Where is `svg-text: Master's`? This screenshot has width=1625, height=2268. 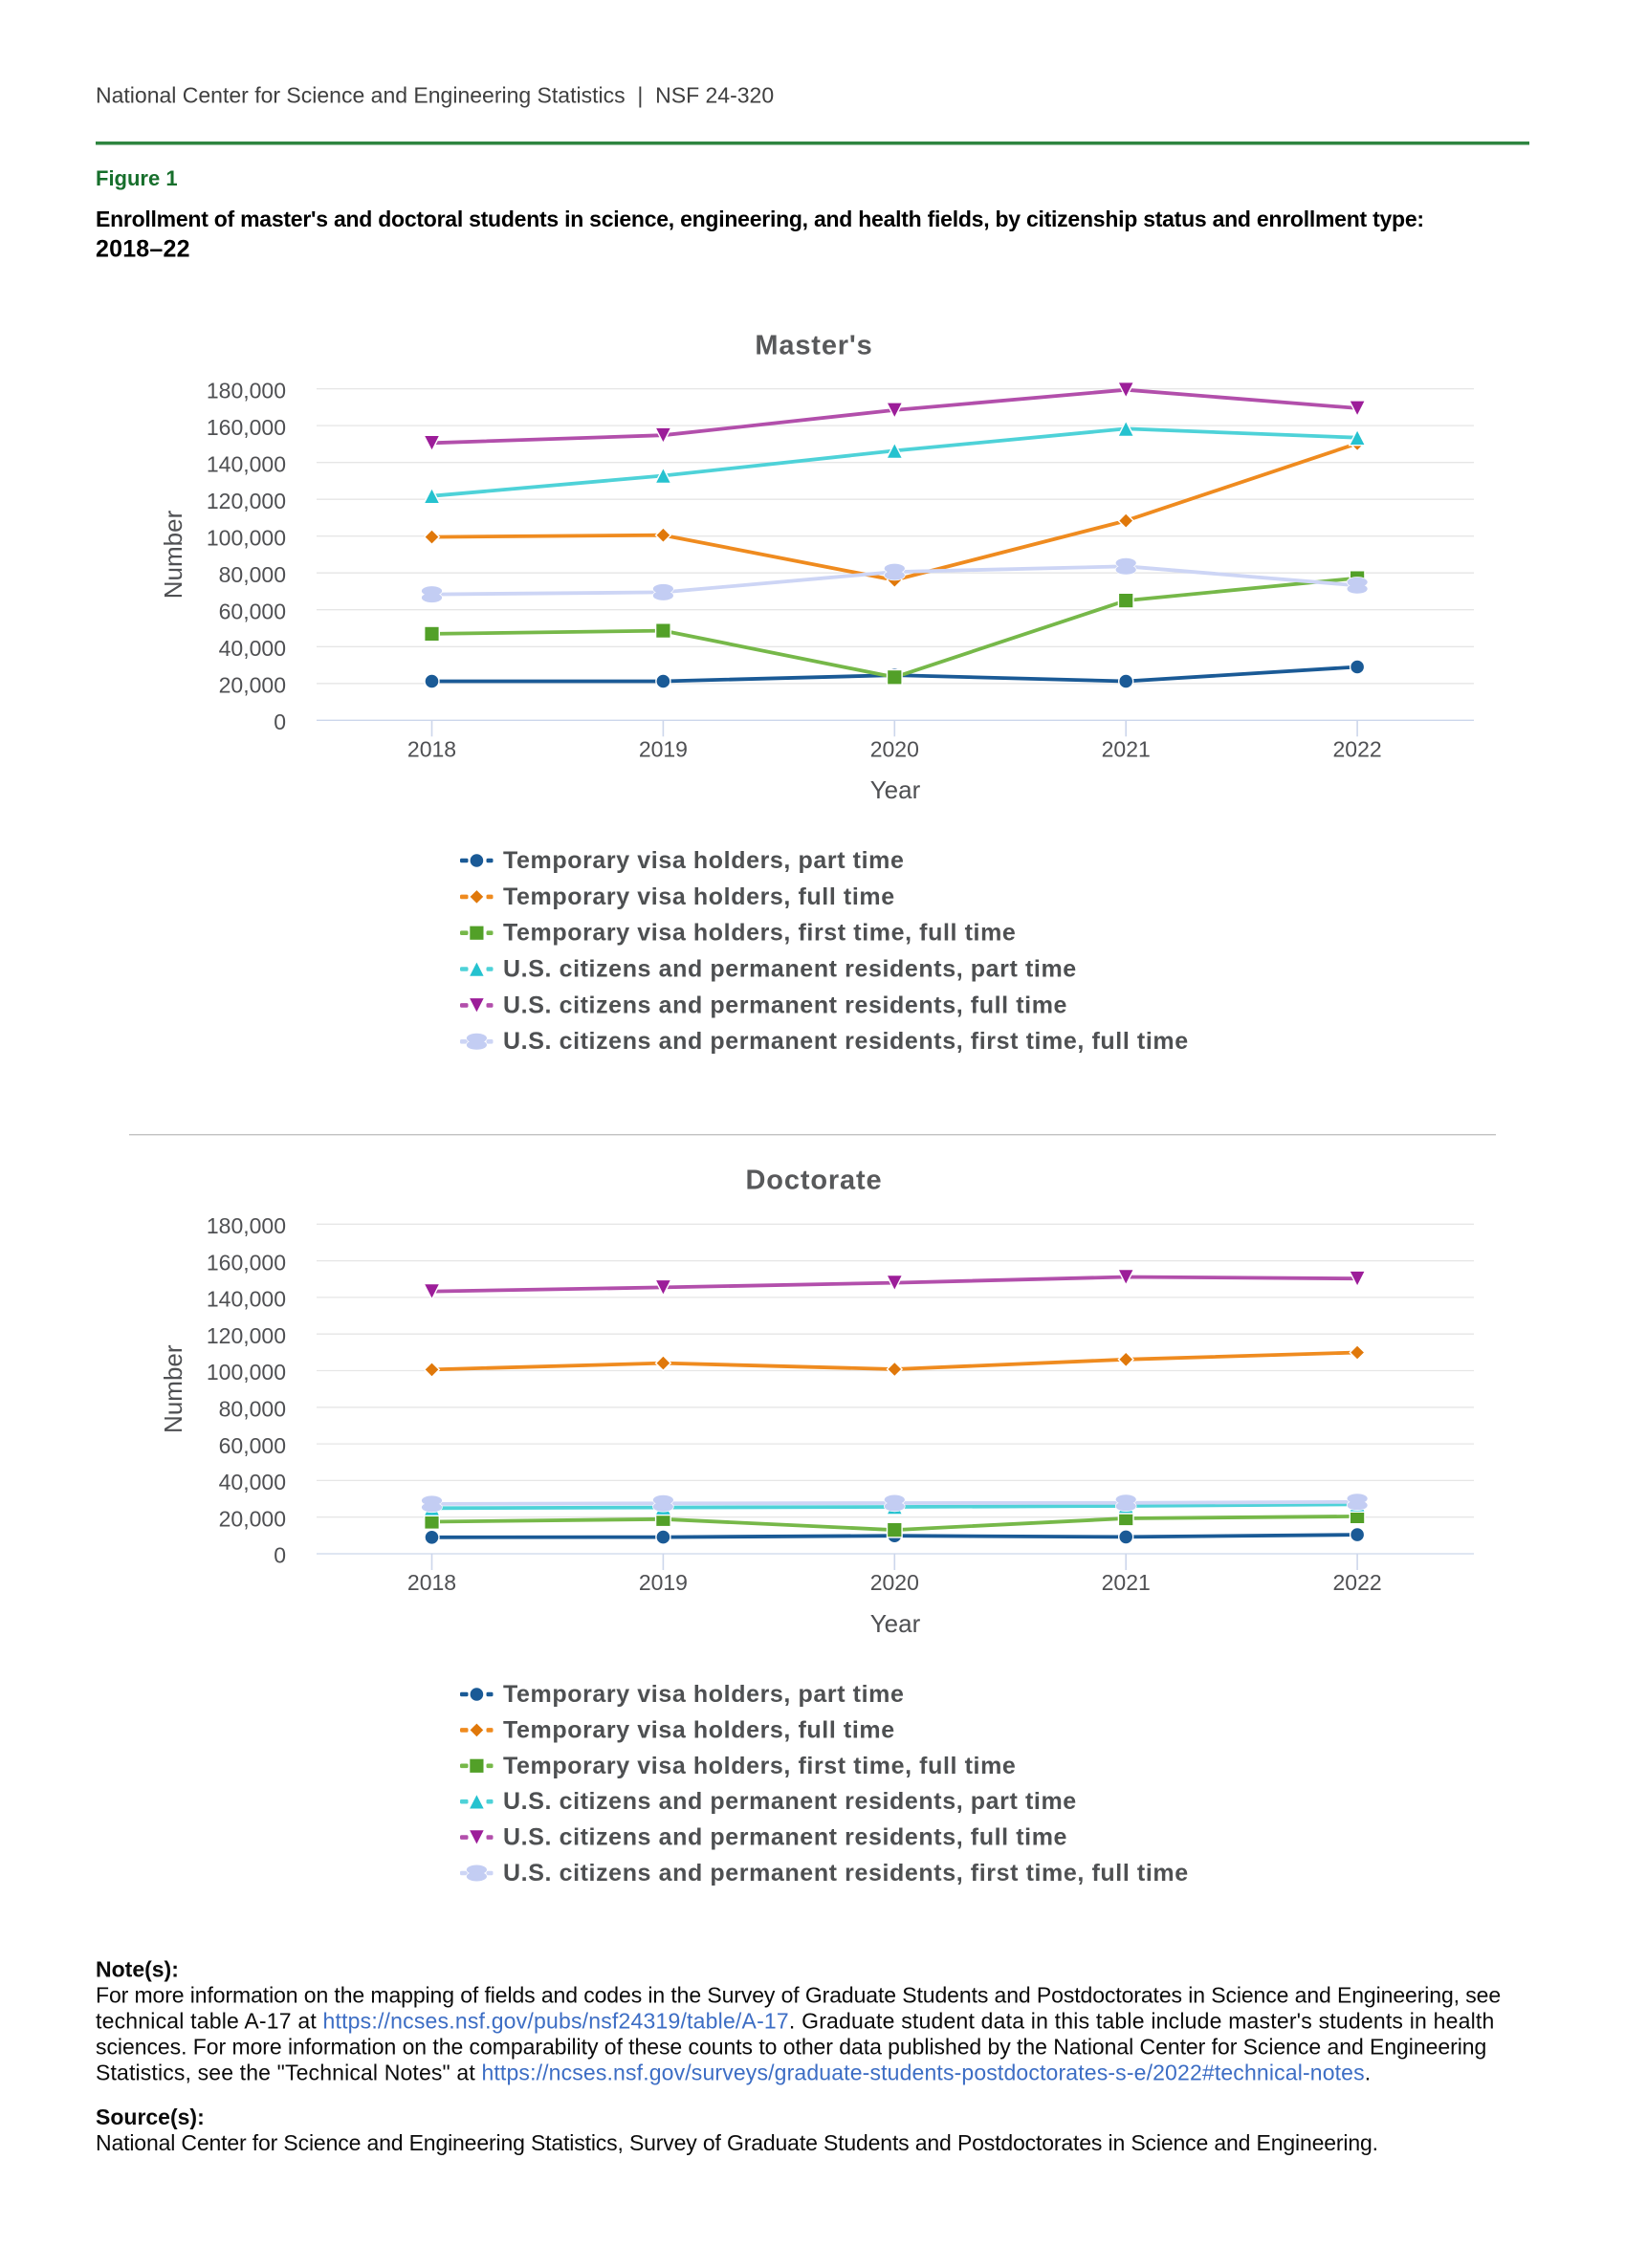 svg-text: Master's is located at coordinates (813, 346).